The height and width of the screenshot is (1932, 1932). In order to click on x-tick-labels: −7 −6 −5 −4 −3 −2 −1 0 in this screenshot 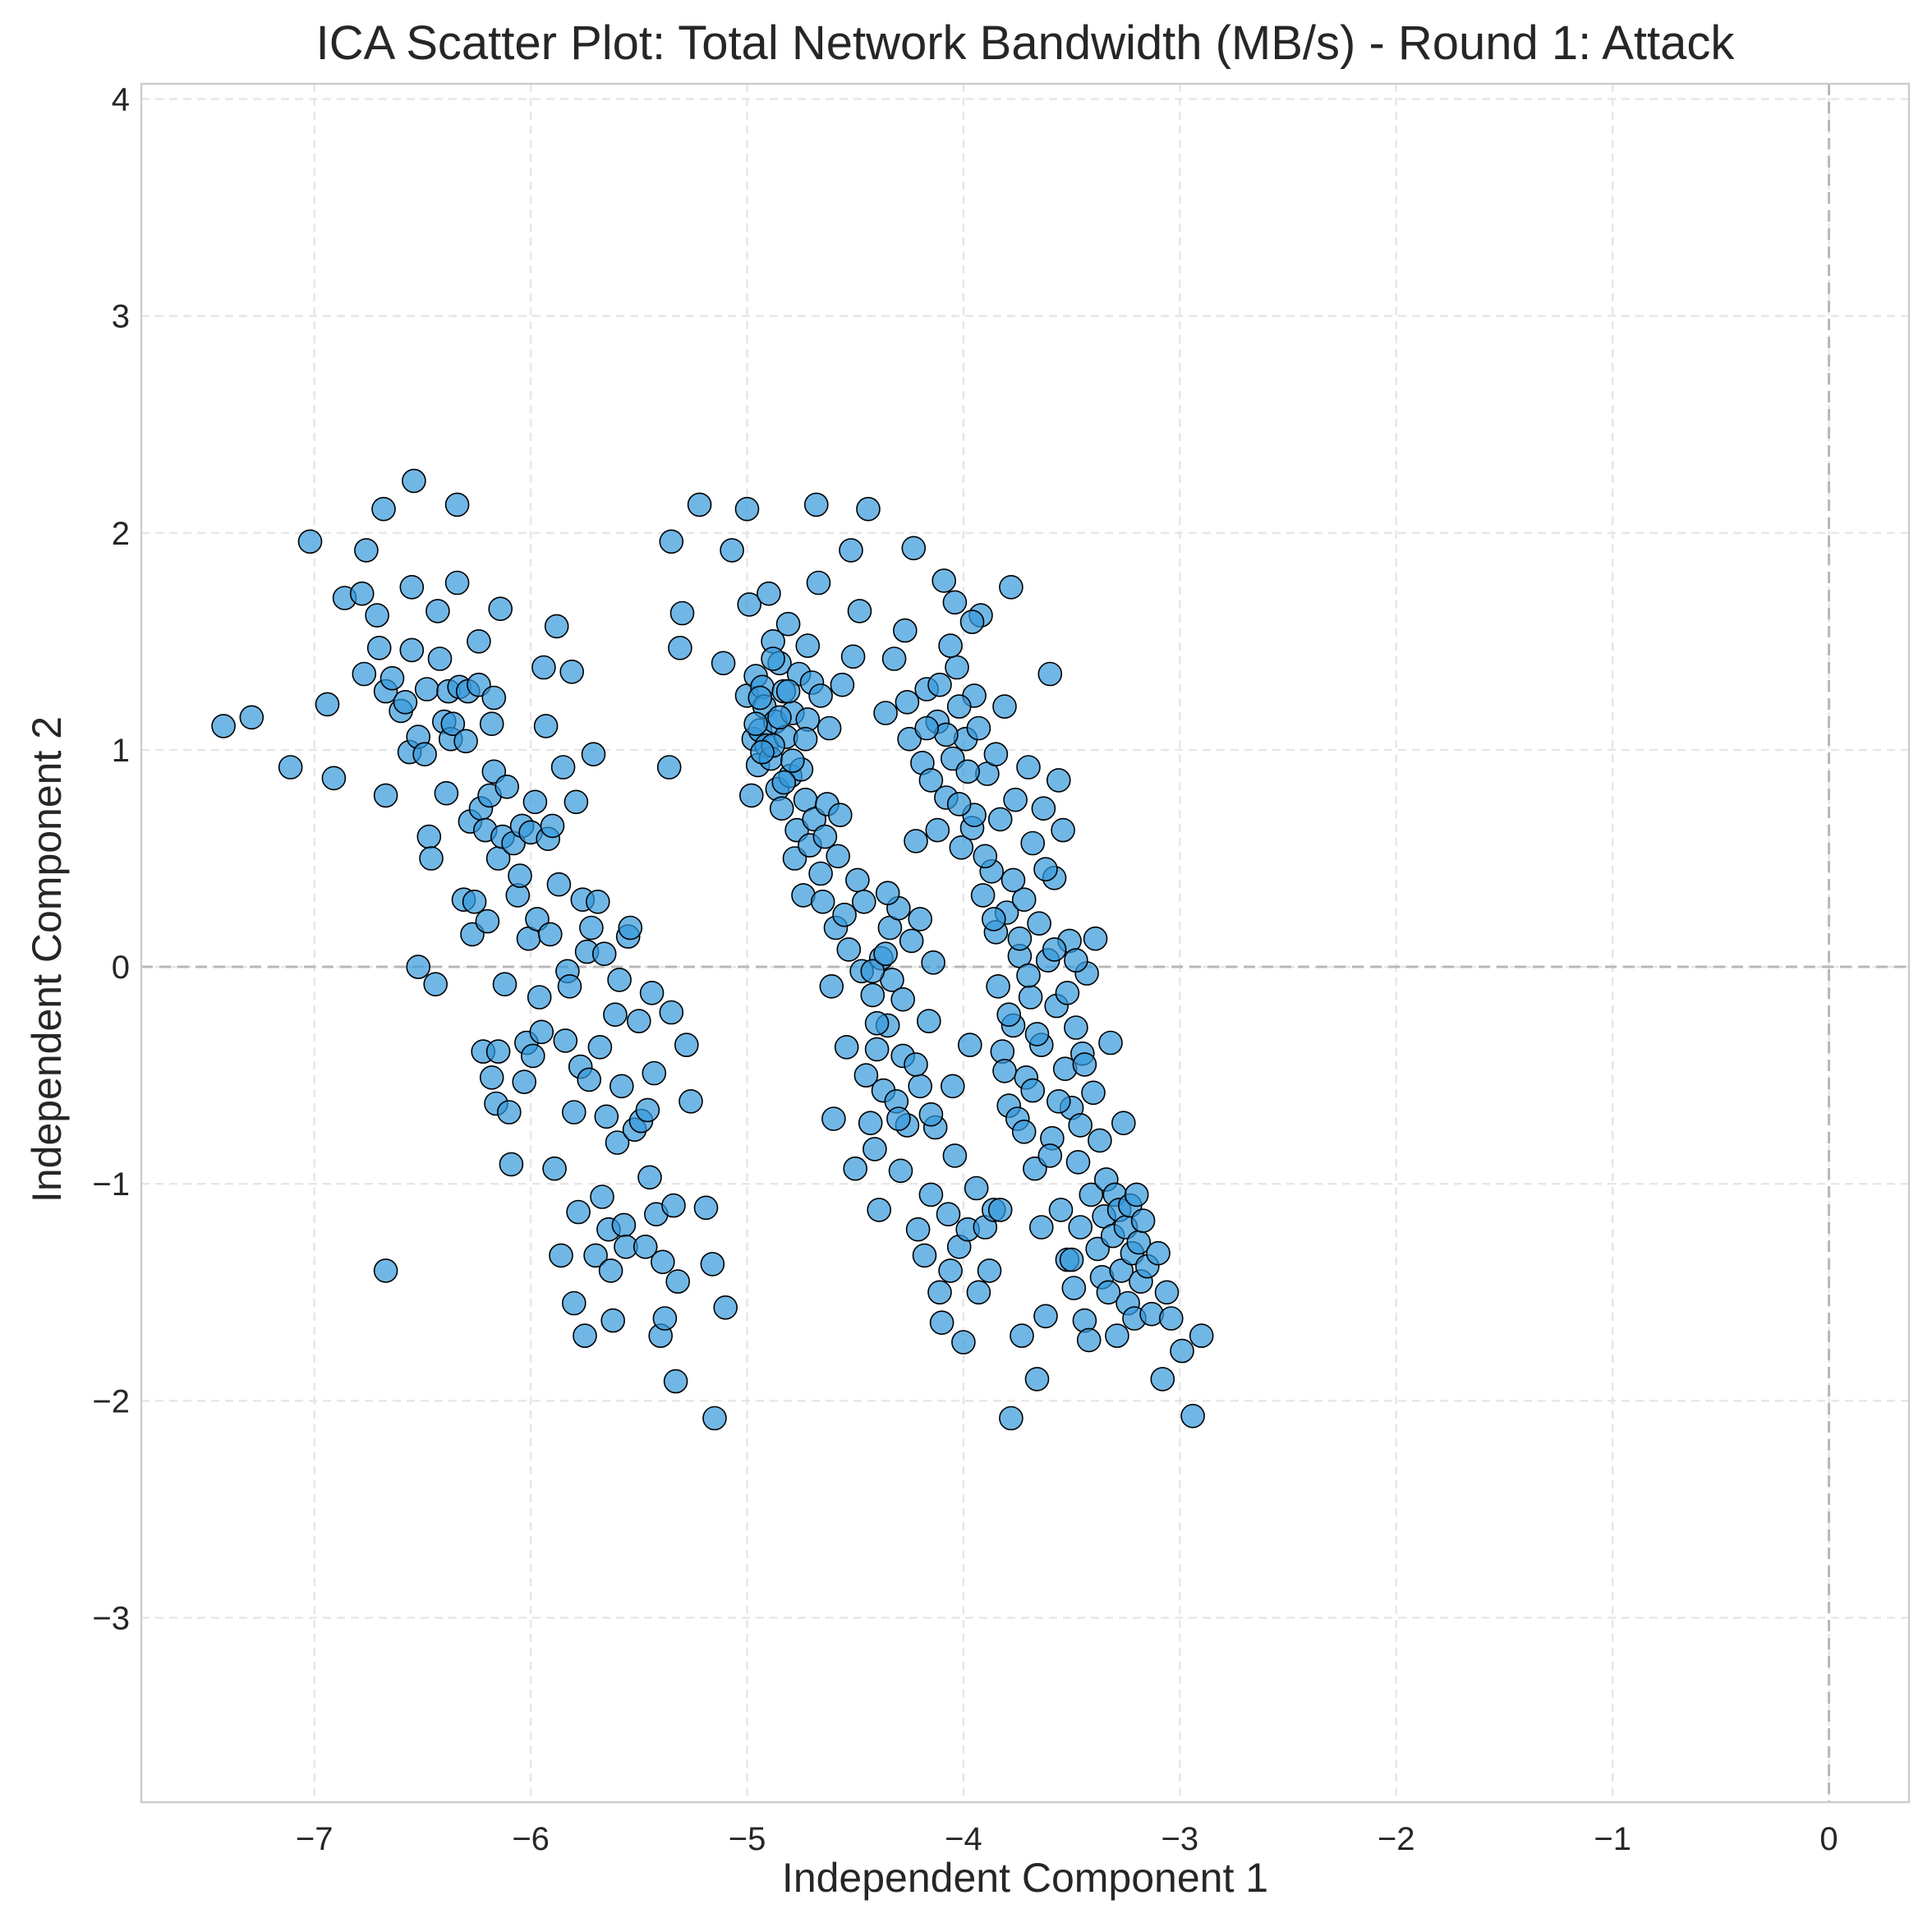, I will do `click(1067, 1839)`.